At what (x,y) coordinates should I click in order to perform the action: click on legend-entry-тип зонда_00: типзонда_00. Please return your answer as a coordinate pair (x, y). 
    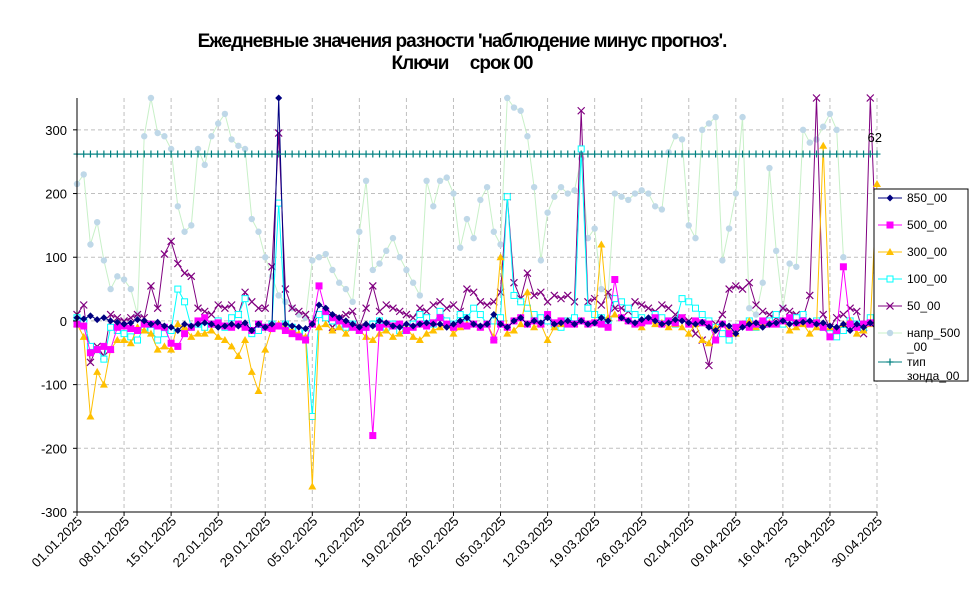
    Looking at the image, I should click on (919, 369).